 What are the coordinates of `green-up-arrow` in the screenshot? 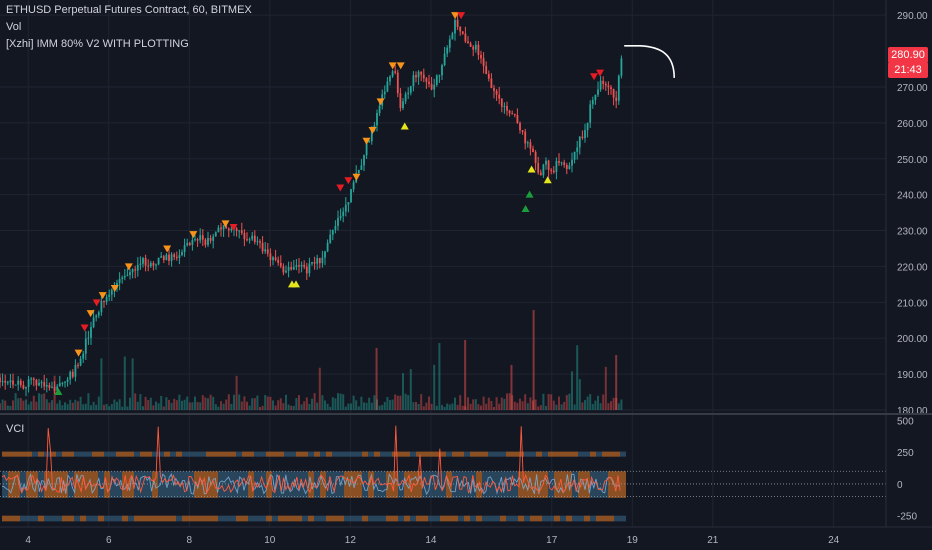 It's located at (58, 392).